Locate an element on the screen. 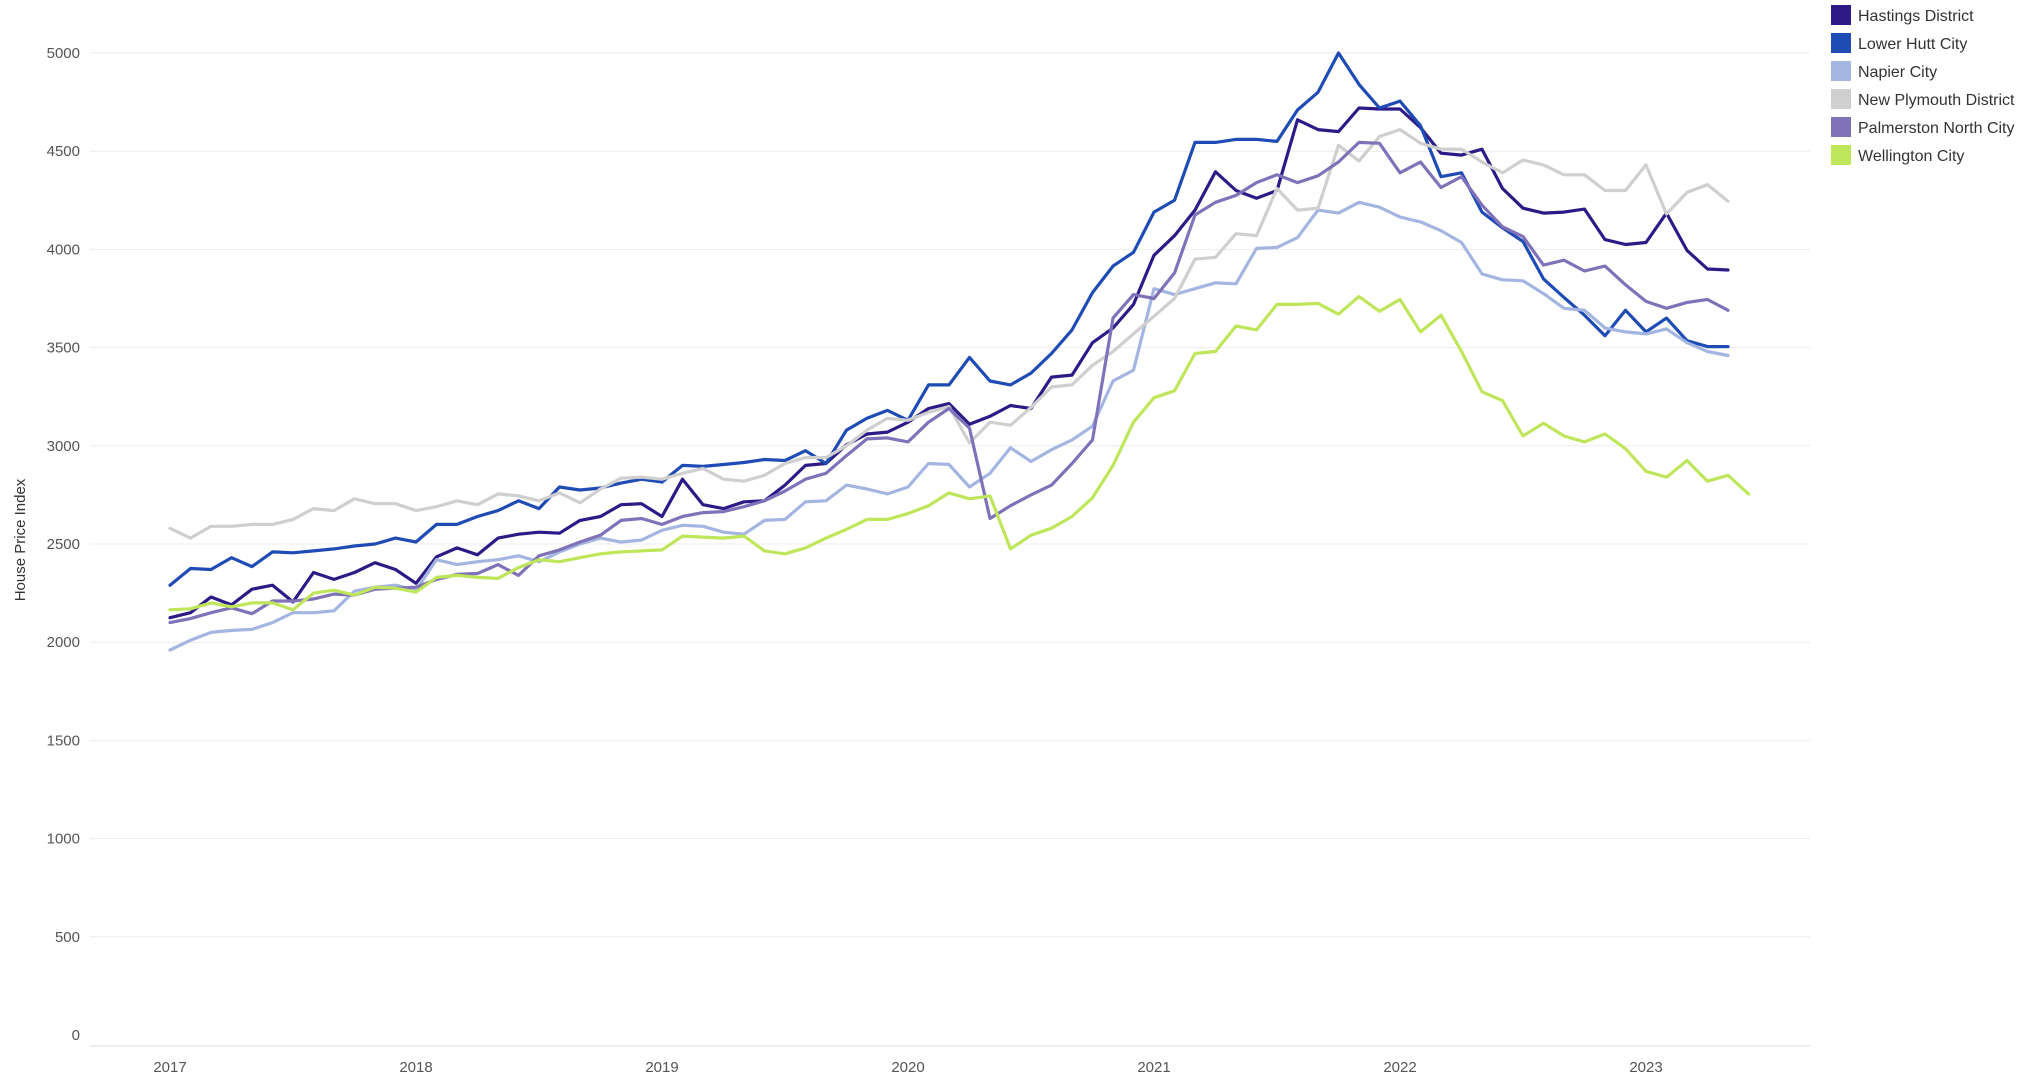 Image resolution: width=2020 pixels, height=1089 pixels. x-tick-label: 2020 is located at coordinates (907, 1067).